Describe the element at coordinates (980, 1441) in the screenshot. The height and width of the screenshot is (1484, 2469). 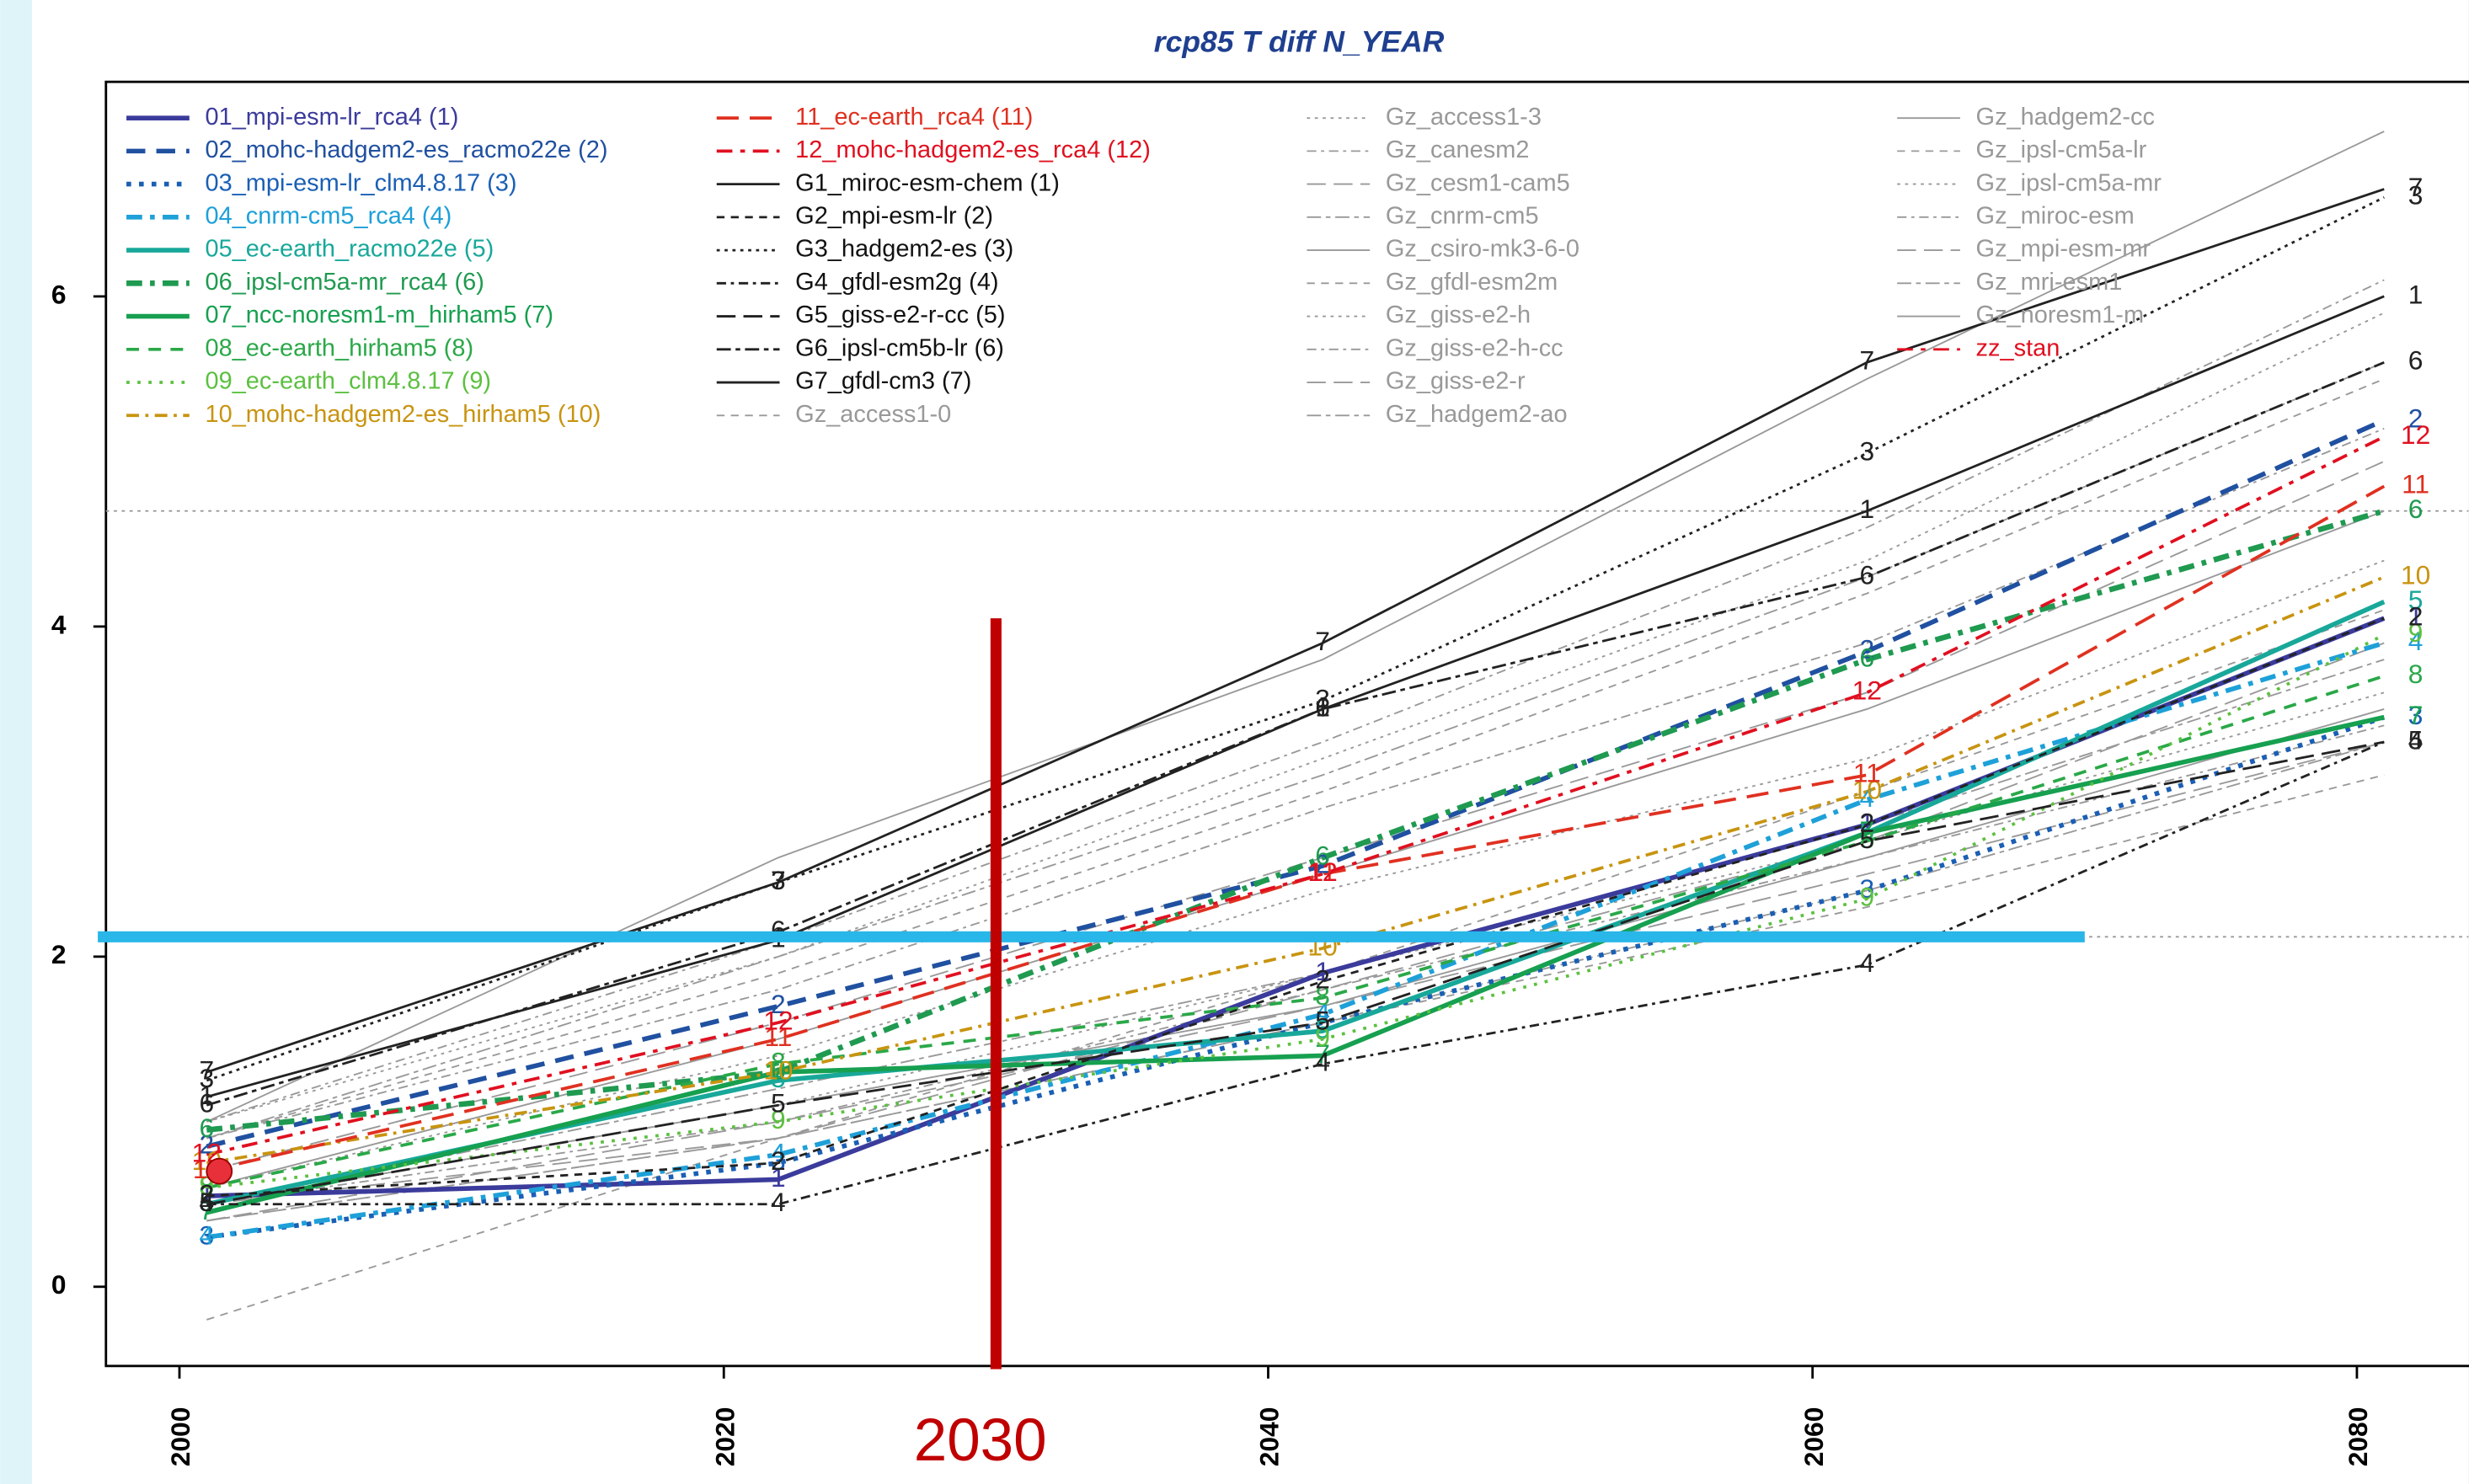
I see `vertical-marker-label: 2030` at that location.